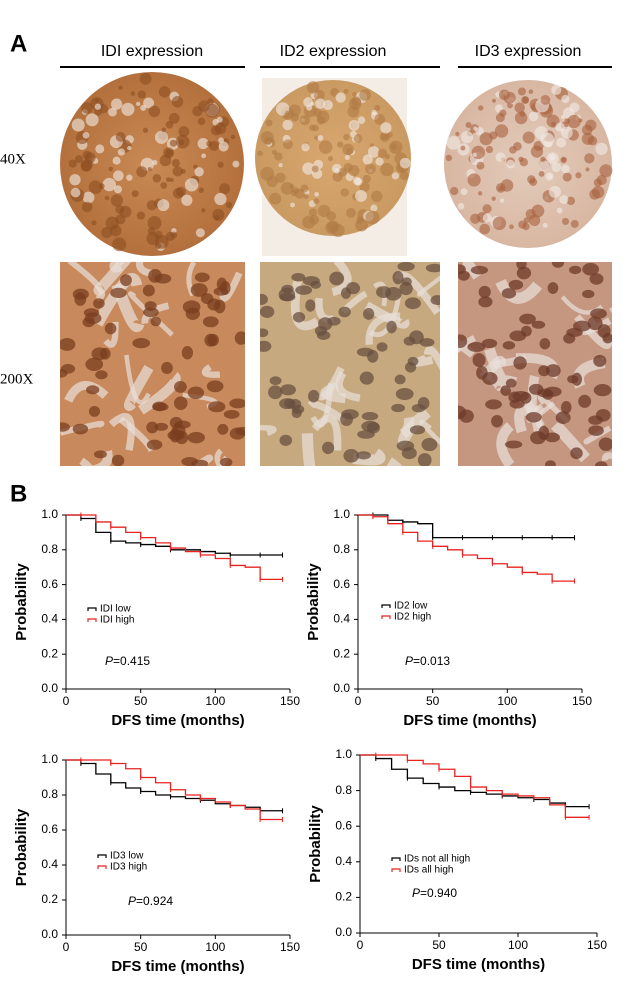 Image resolution: width=628 pixels, height=981 pixels. Describe the element at coordinates (102, 867) in the screenshot. I see `legend-swatch` at that location.